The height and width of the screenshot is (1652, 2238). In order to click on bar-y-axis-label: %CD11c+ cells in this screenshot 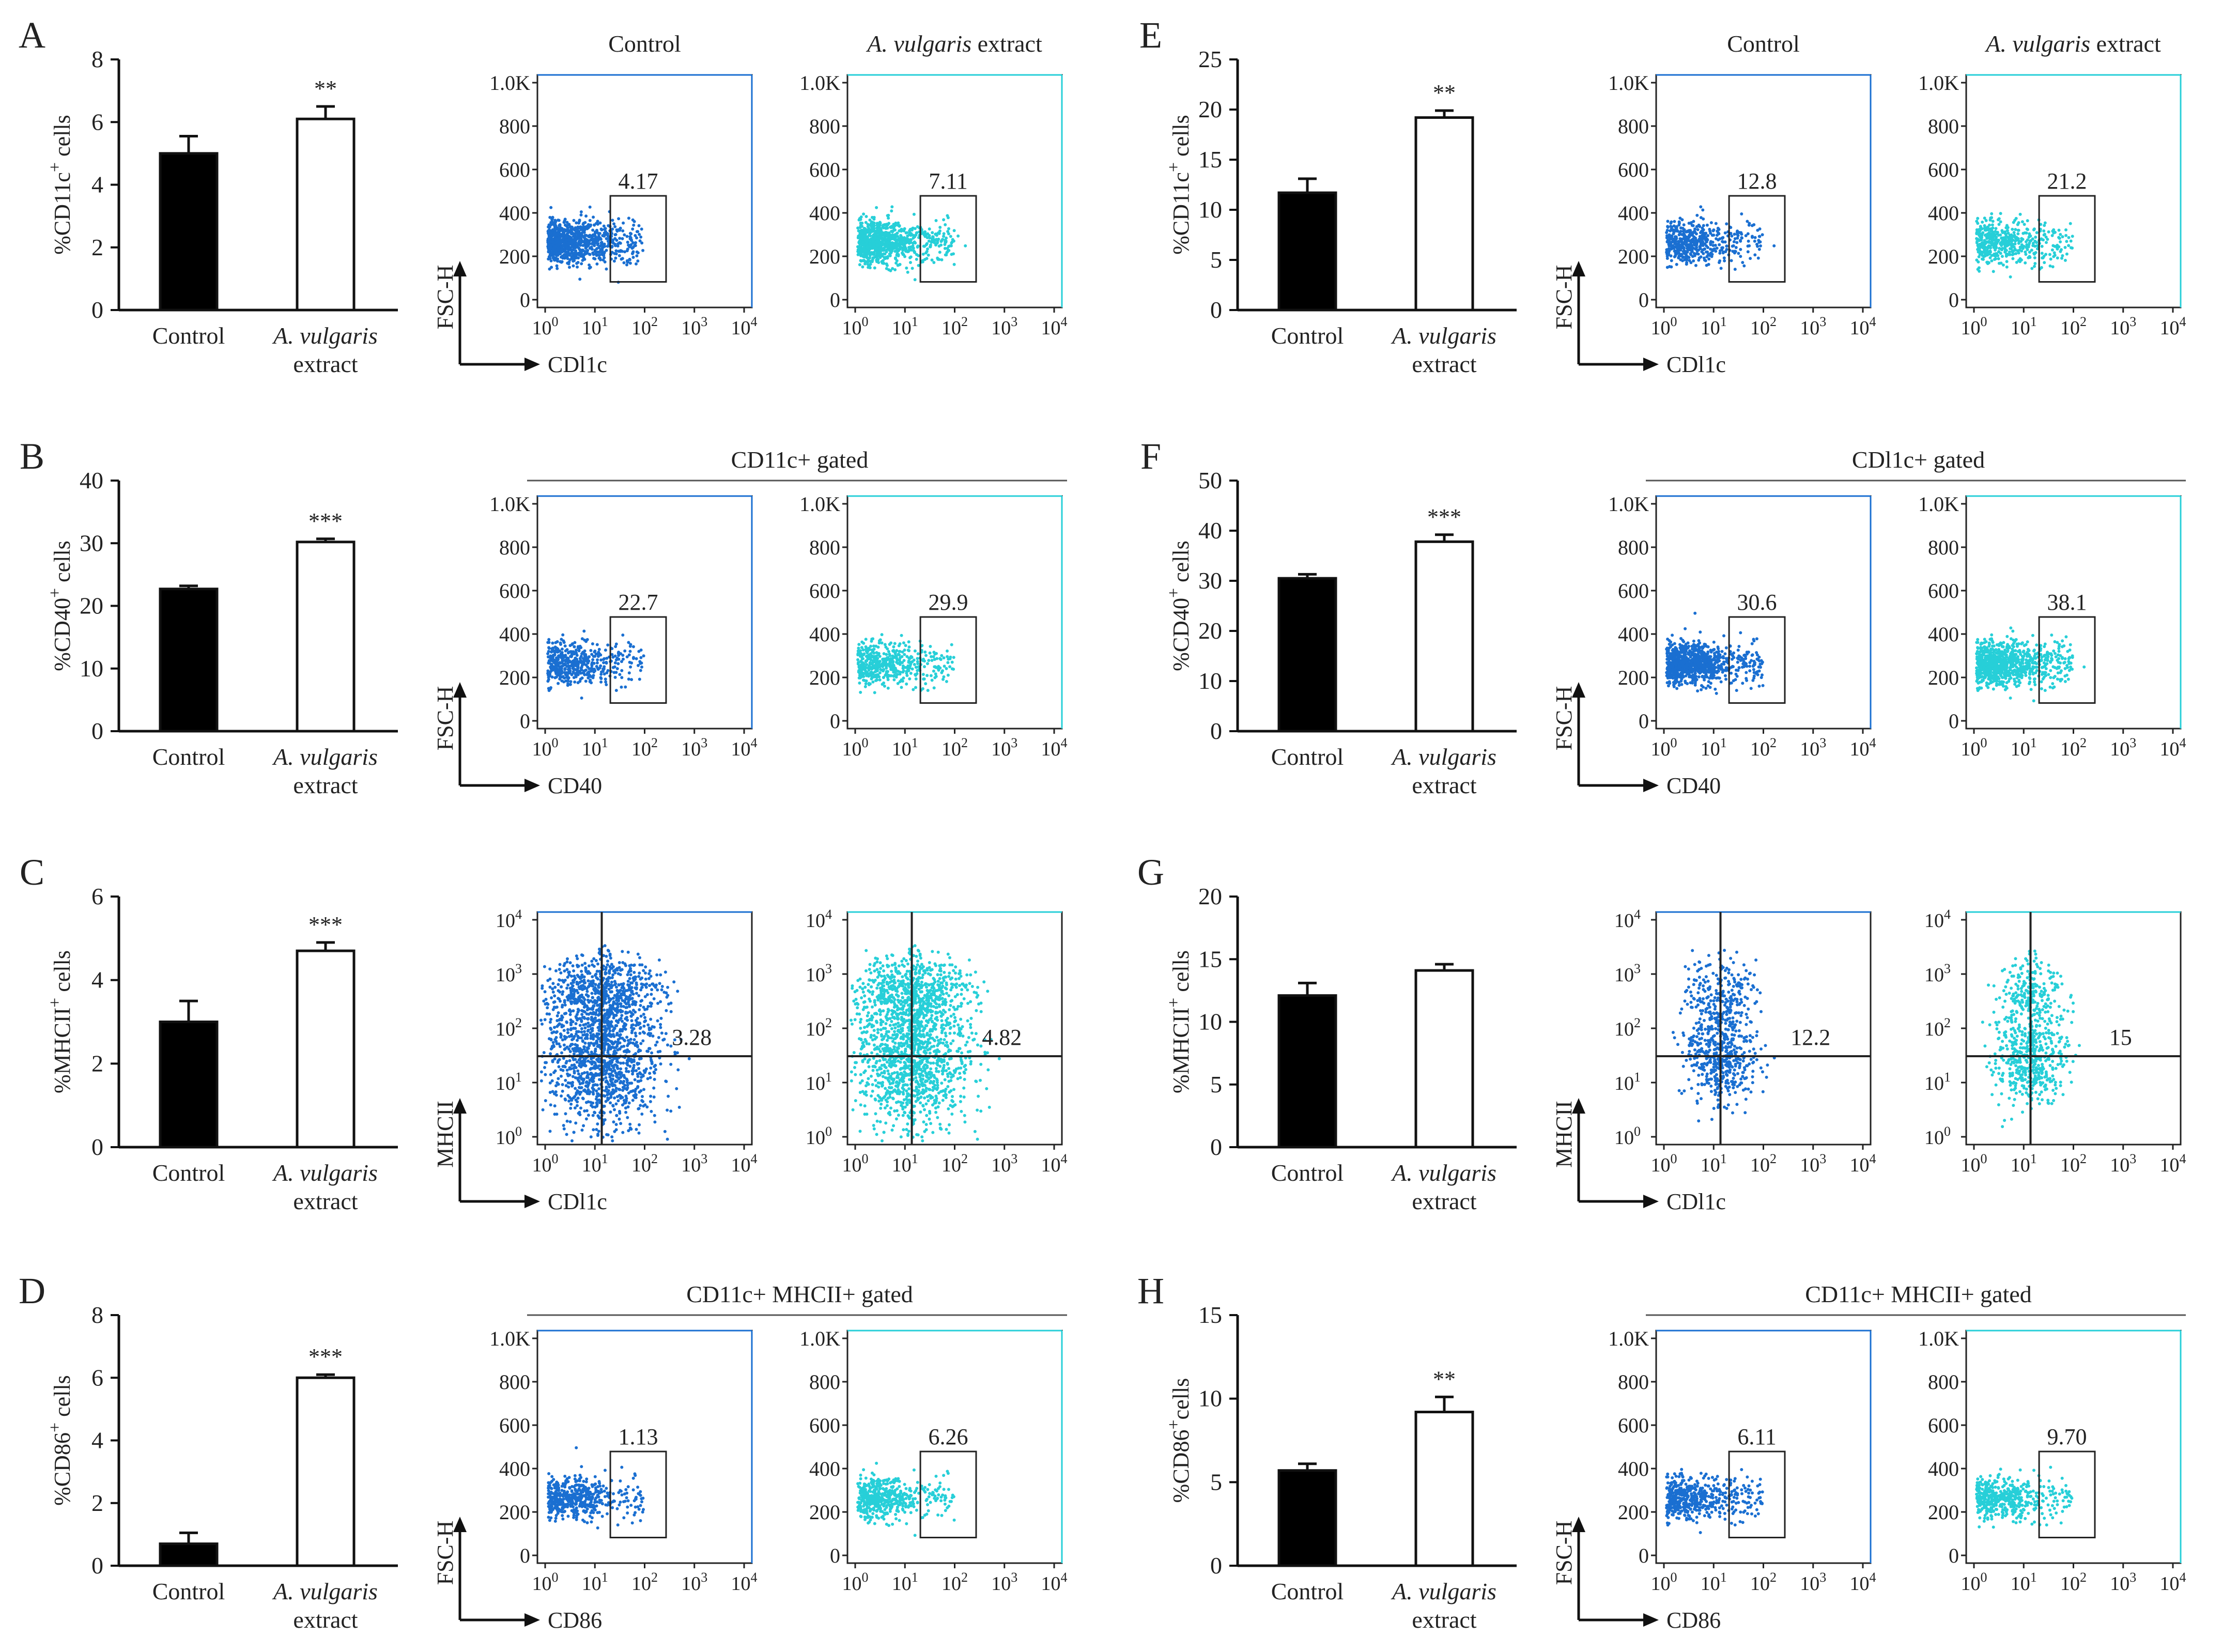, I will do `click(60, 185)`.